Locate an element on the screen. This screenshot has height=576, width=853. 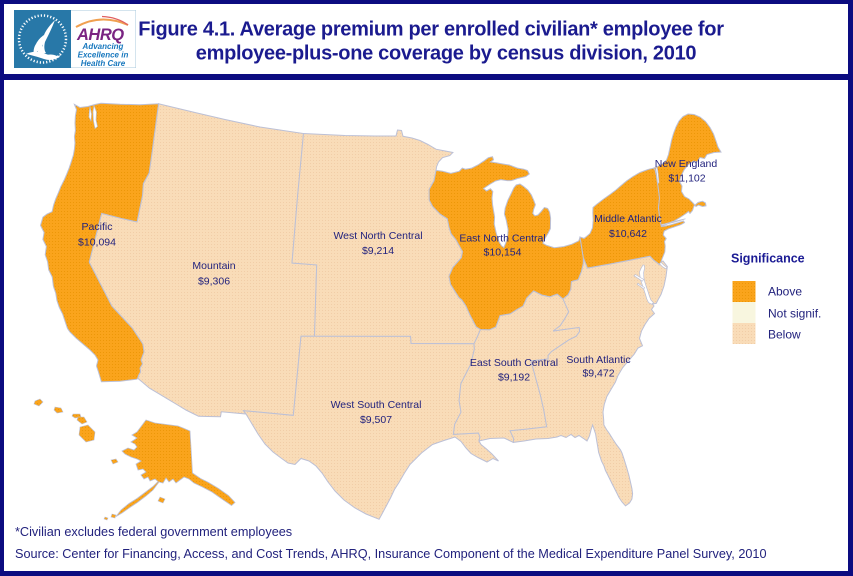
svg-text: $10,154 is located at coordinates (503, 252).